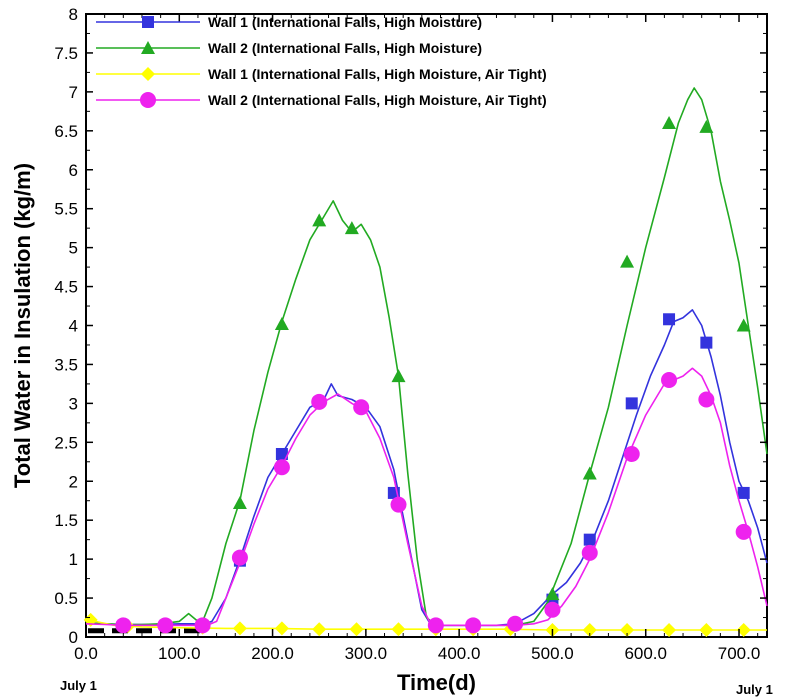 Image resolution: width=792 pixels, height=700 pixels. Describe the element at coordinates (73, 481) in the screenshot. I see `y-tick-label: 2` at that location.